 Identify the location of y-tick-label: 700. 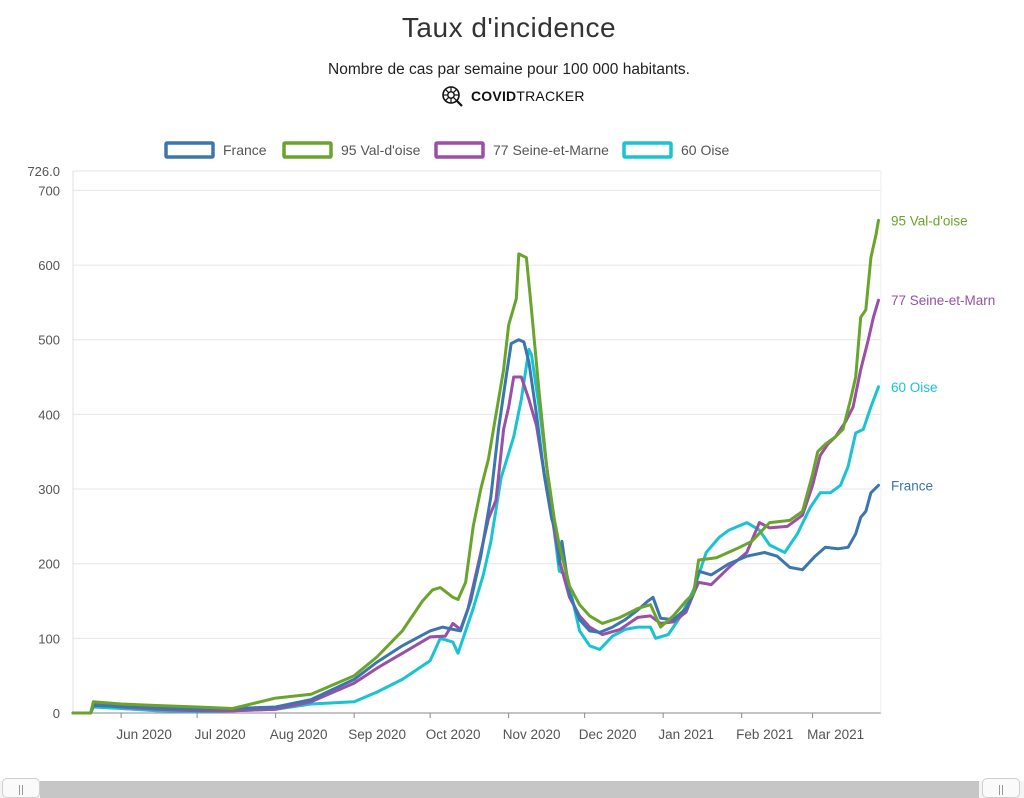
(49, 190).